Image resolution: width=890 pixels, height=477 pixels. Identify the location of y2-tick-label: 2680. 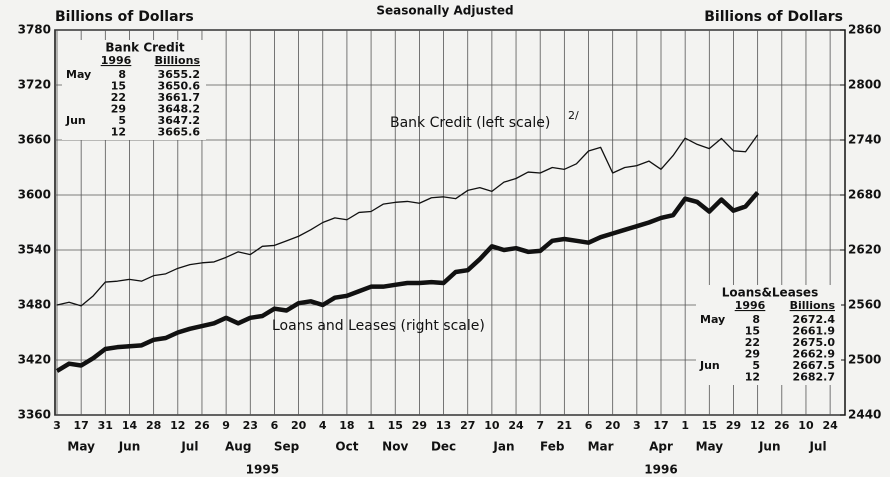
(864, 195).